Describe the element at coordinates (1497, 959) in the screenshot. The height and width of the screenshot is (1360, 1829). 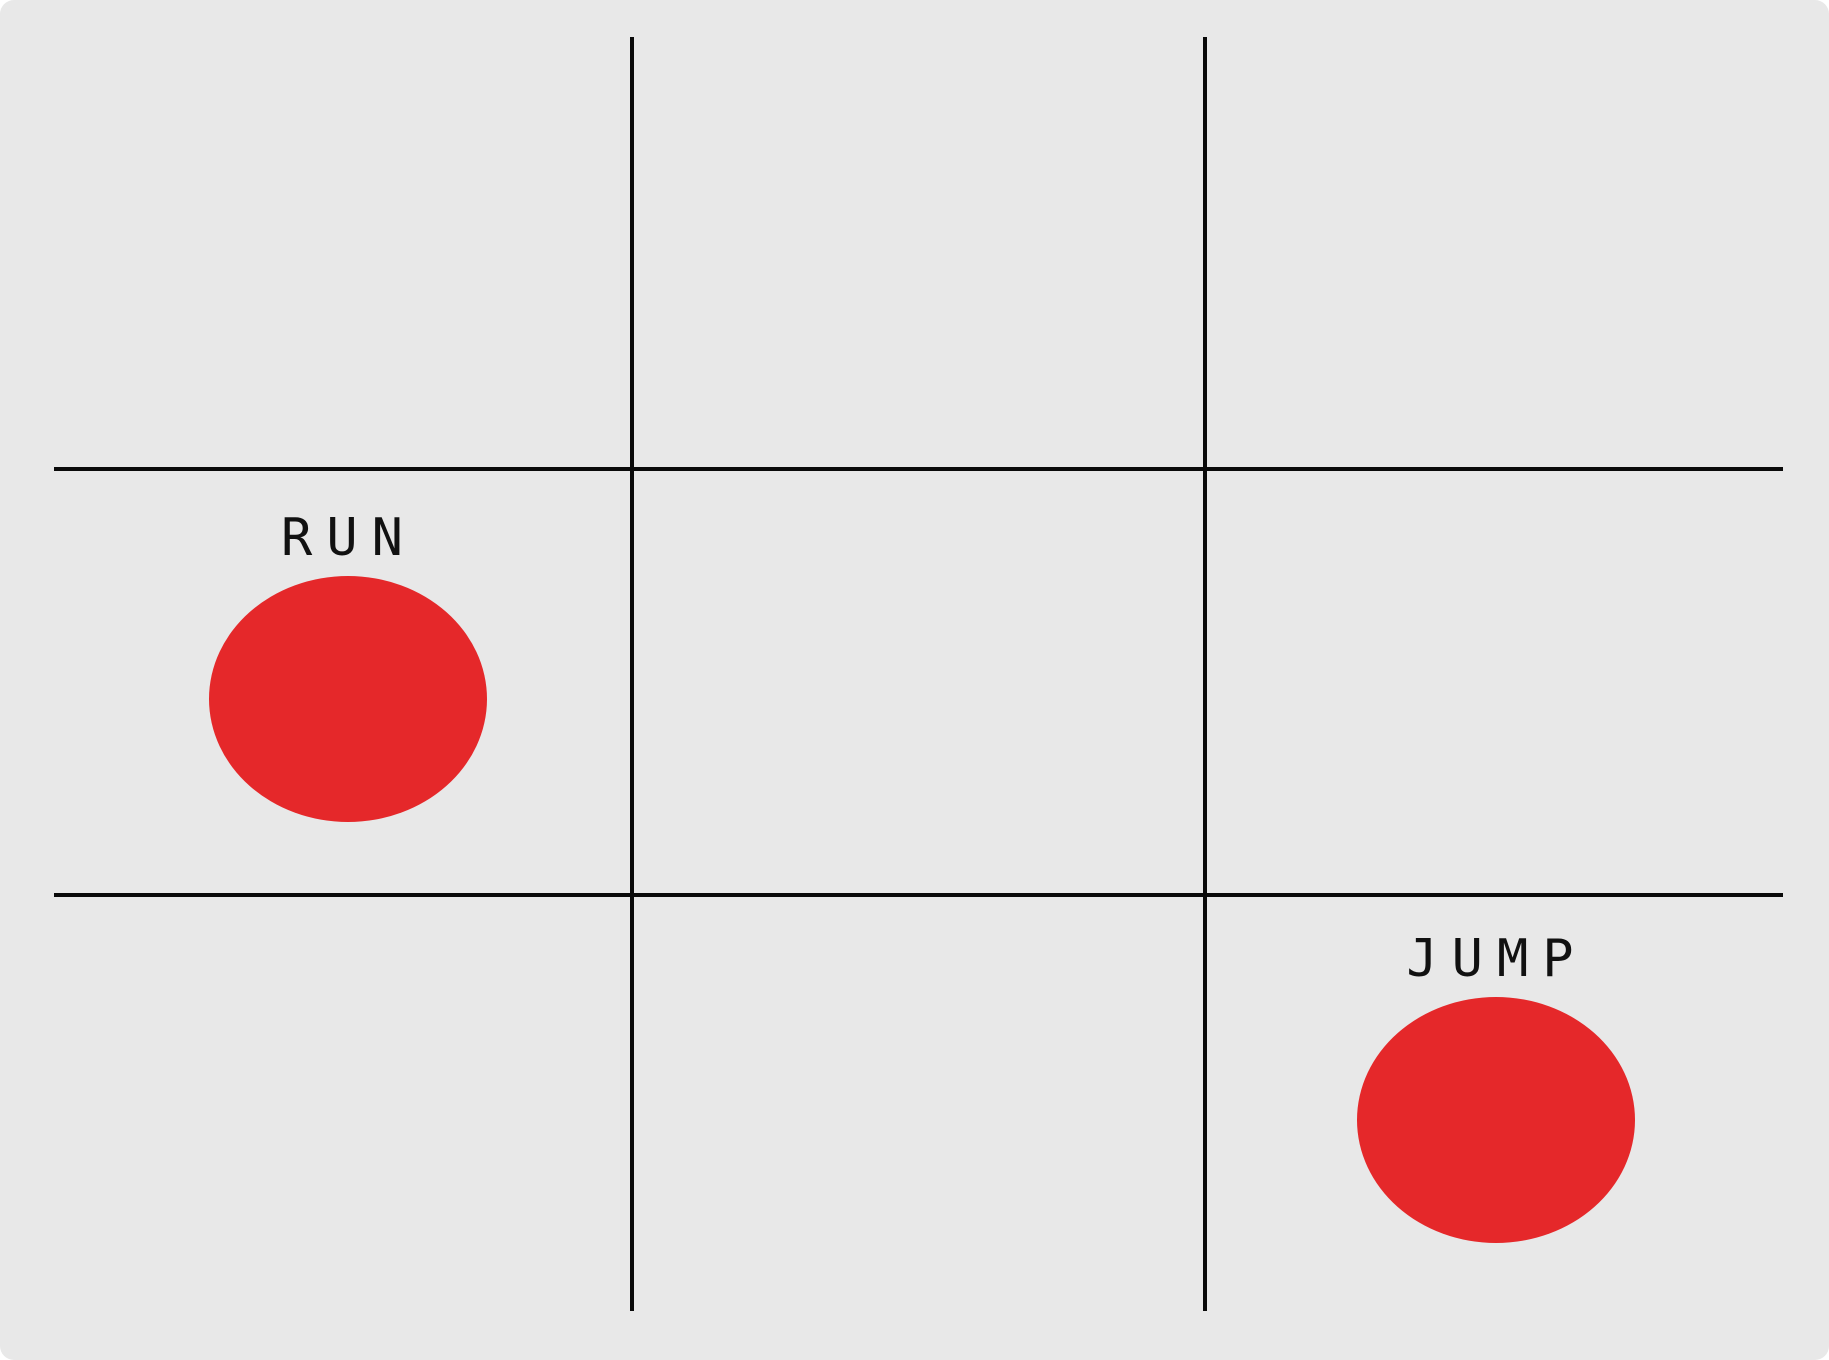
I see `jump-label: JUMP` at that location.